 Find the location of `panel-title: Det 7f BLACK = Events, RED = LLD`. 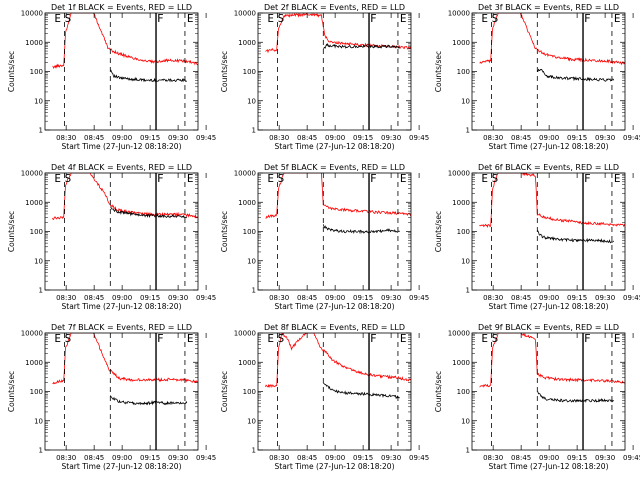

panel-title: Det 7f BLACK = Events, RED = LLD is located at coordinates (121, 327).